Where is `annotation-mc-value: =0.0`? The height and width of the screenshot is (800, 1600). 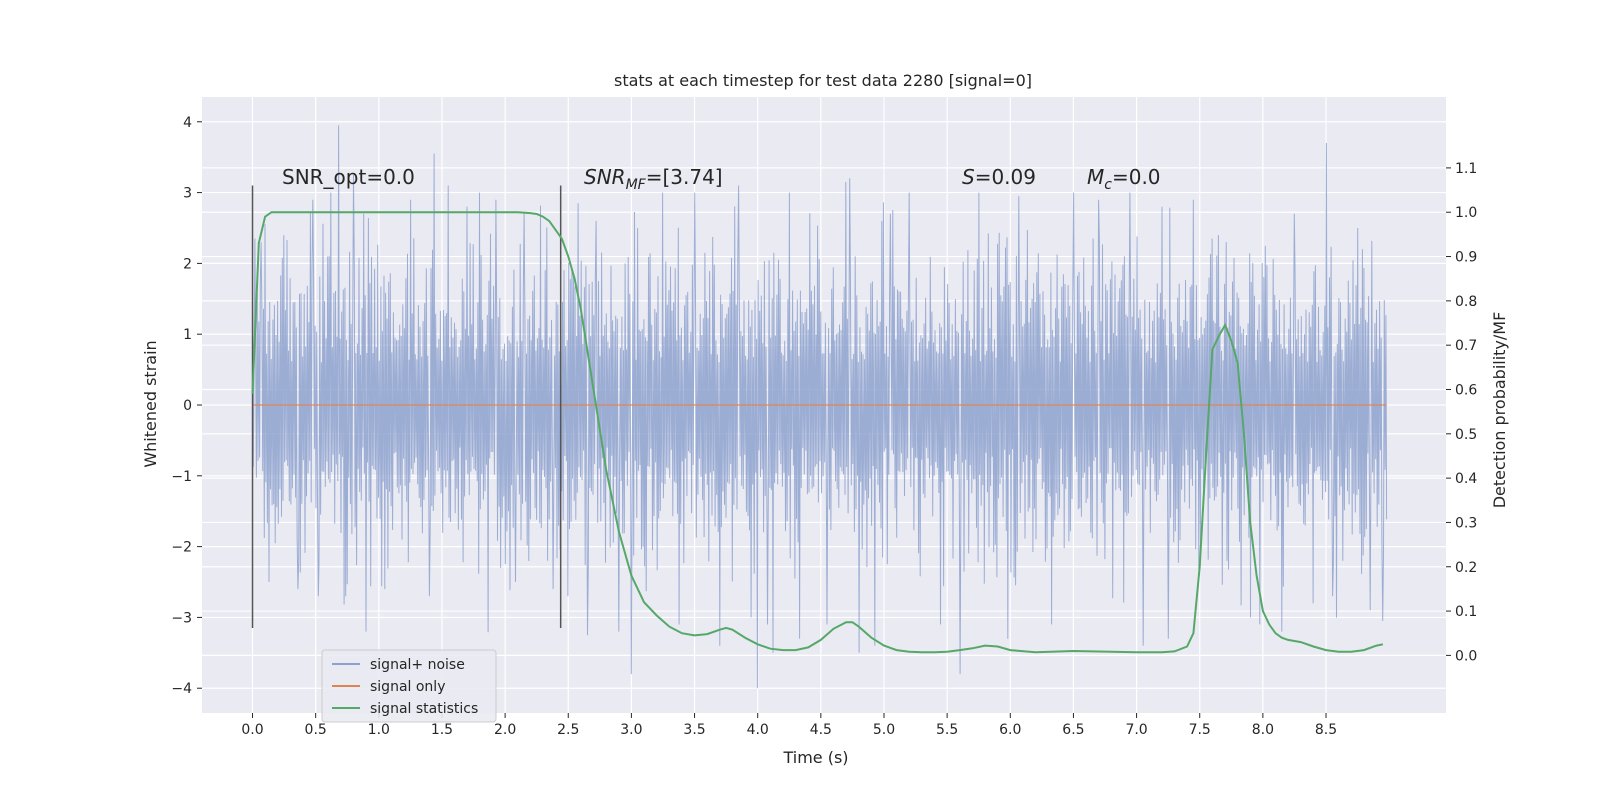
annotation-mc-value: =0.0 is located at coordinates (1136, 177).